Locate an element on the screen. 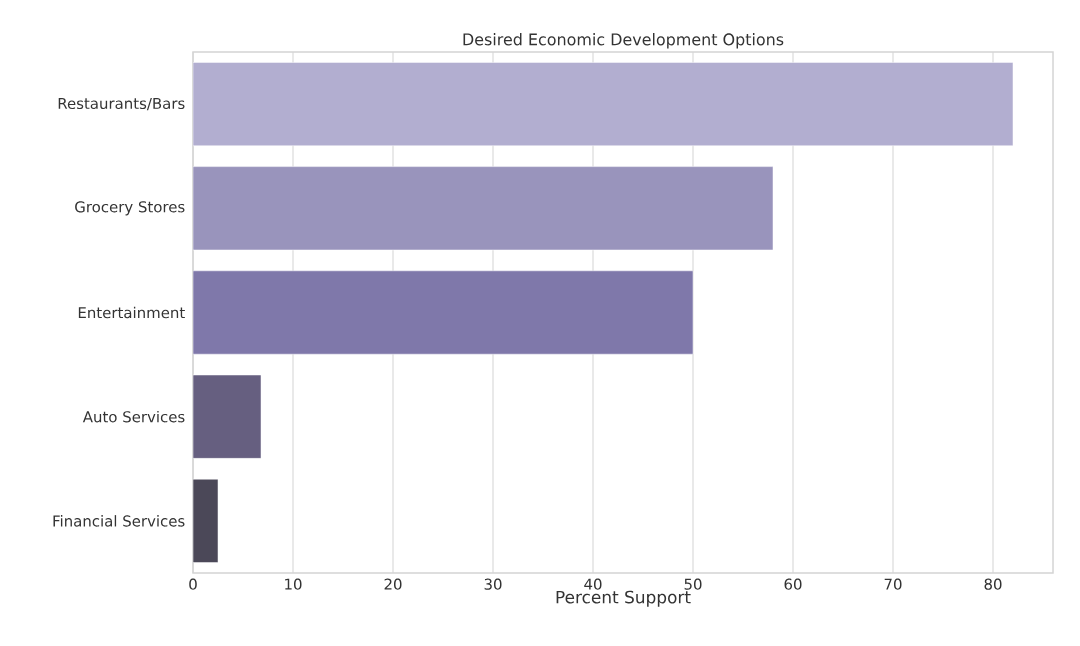 The height and width of the screenshot is (646, 1080). x-tick-label: 70 is located at coordinates (893, 584).